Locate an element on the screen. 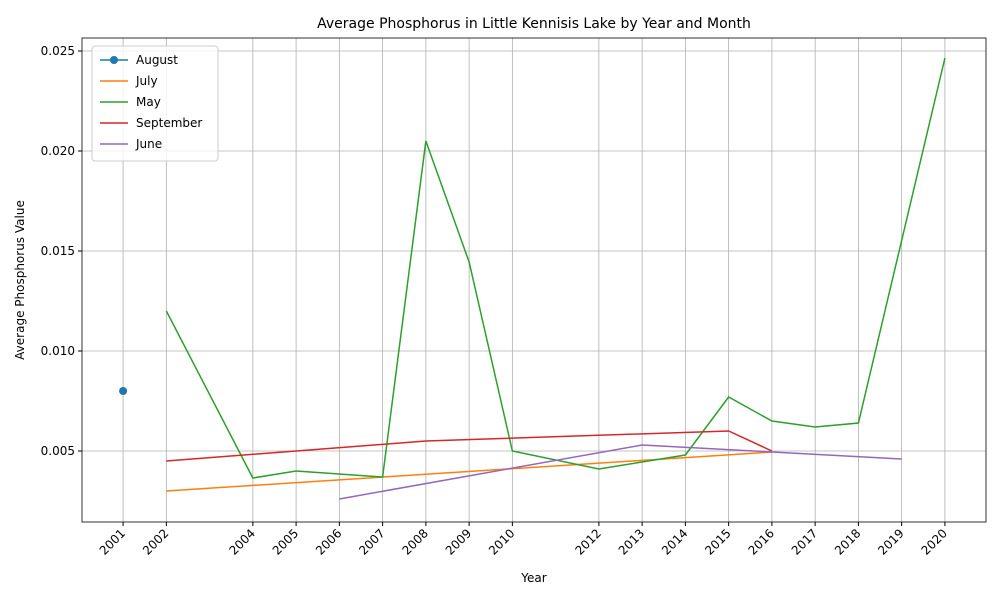 This screenshot has height=604, width=1000. legend-label: May is located at coordinates (148, 102).